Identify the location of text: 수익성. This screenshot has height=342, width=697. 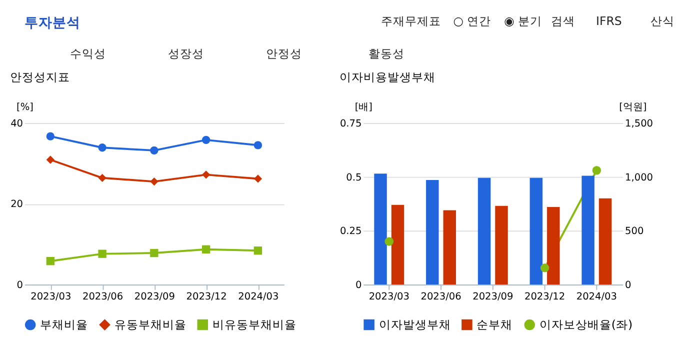
(88, 53).